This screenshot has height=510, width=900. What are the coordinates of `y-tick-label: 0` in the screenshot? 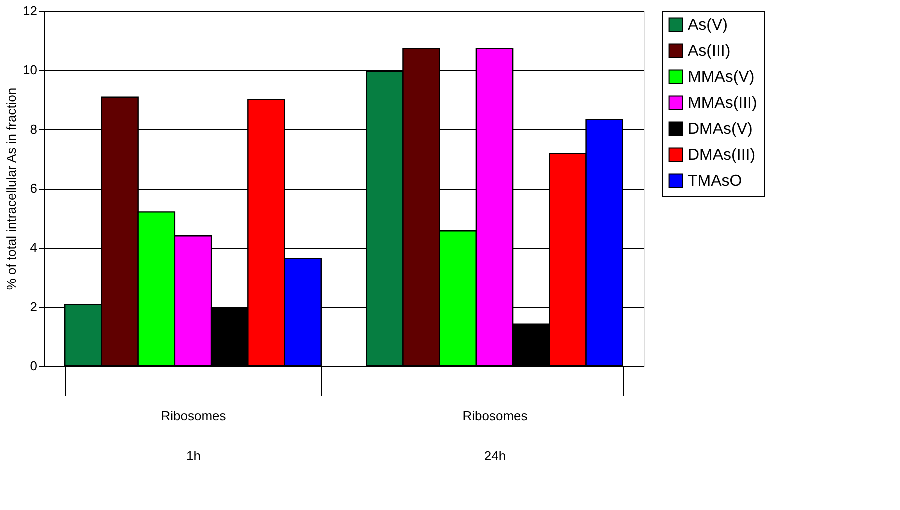 It's located at (34, 366).